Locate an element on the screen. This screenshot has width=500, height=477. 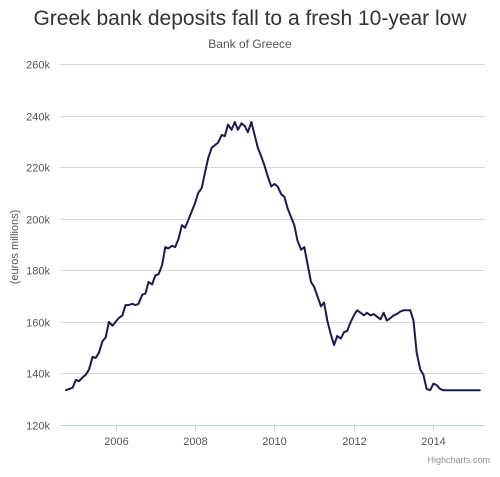
y-tick-label: 120k is located at coordinates (38, 427).